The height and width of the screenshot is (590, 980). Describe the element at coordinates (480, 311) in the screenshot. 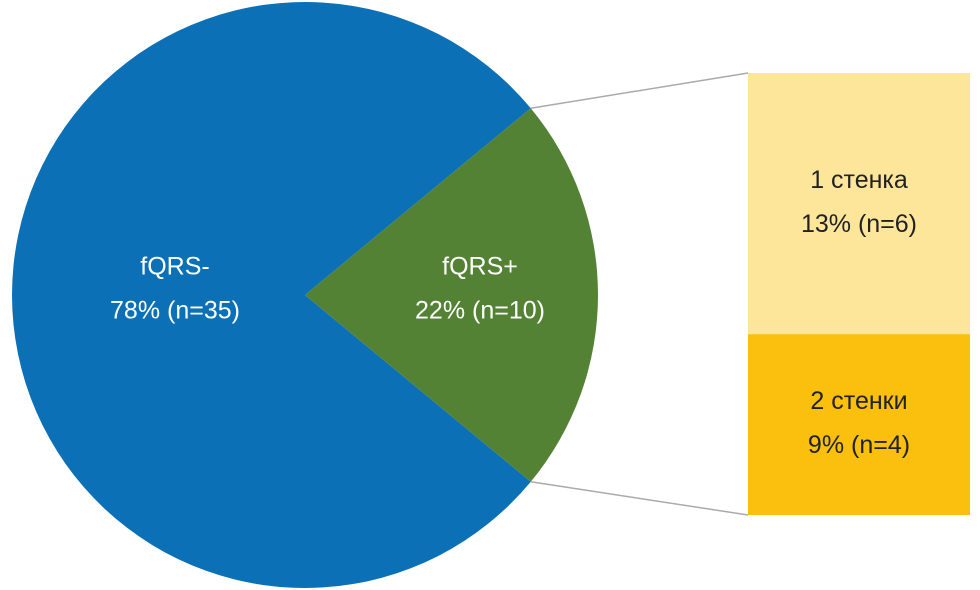

I see `slice-value-label: 22% (n=10)` at that location.